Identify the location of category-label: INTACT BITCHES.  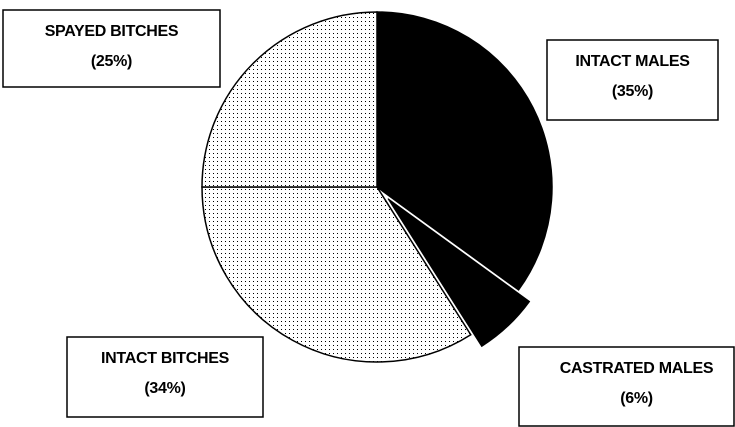
(165, 358).